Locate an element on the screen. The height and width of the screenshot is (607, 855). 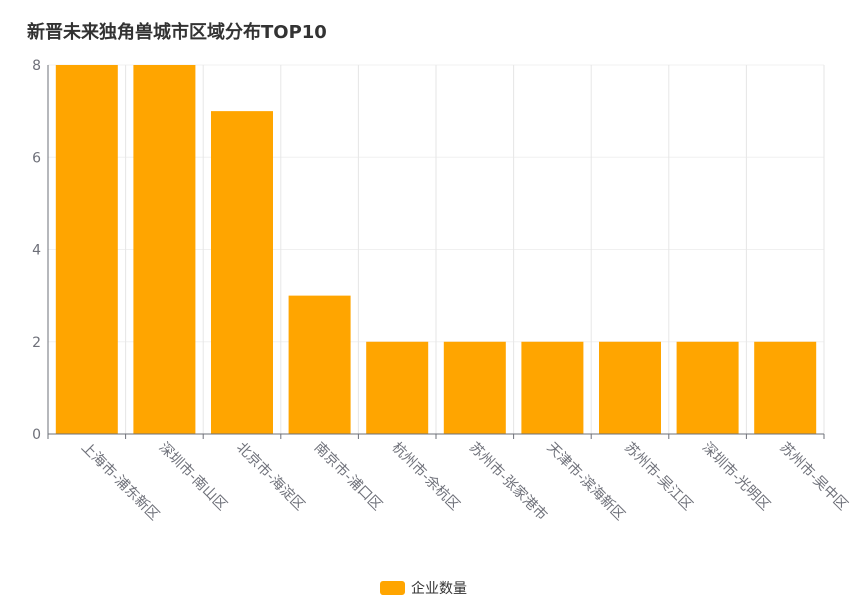
x-tick-label: 苏州市-张家港市 is located at coordinates (508, 481).